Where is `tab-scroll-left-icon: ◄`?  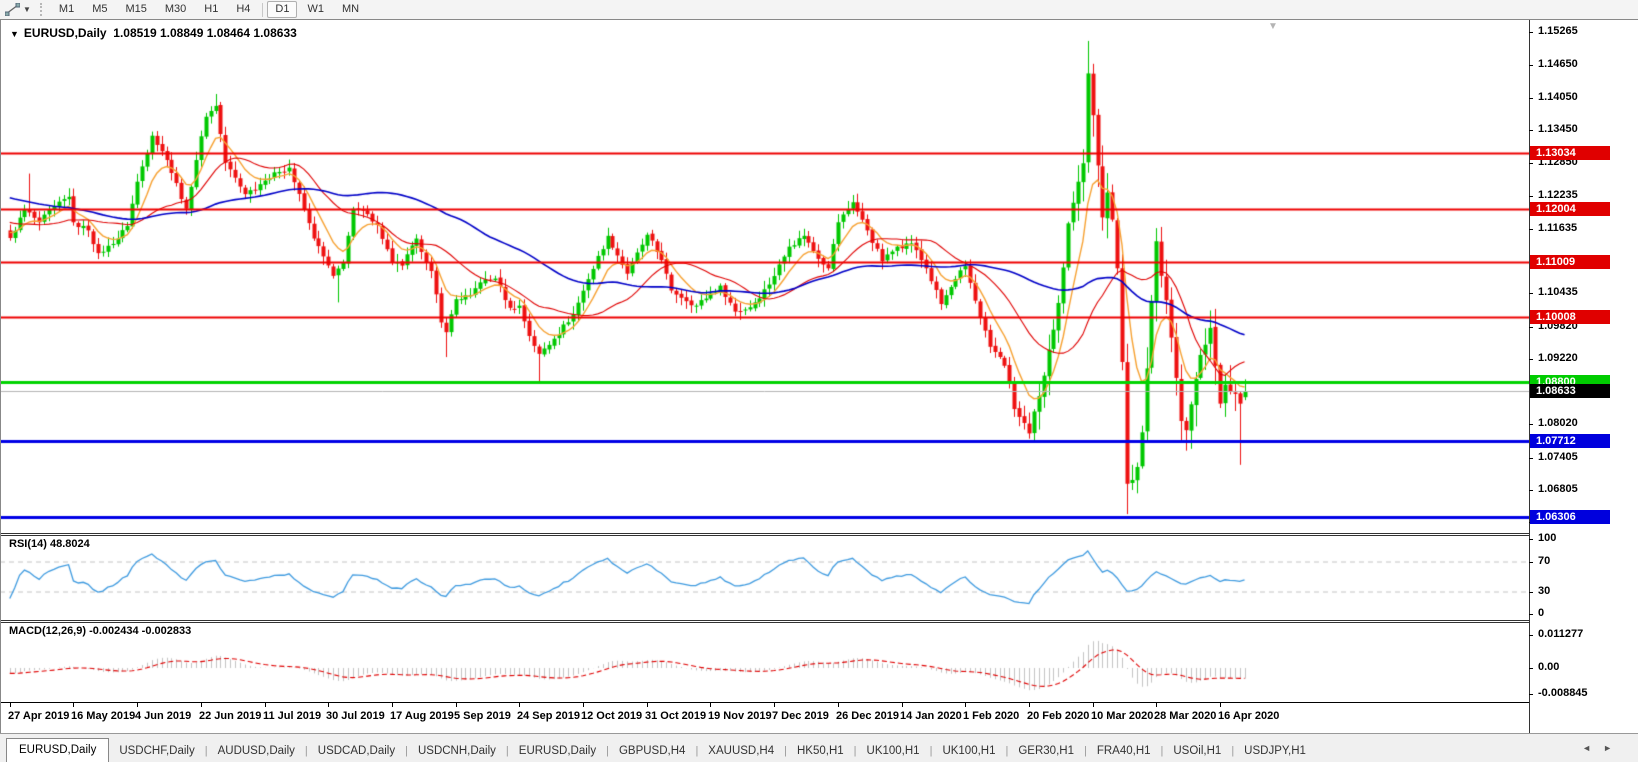 tab-scroll-left-icon: ◄ is located at coordinates (1593, 748).